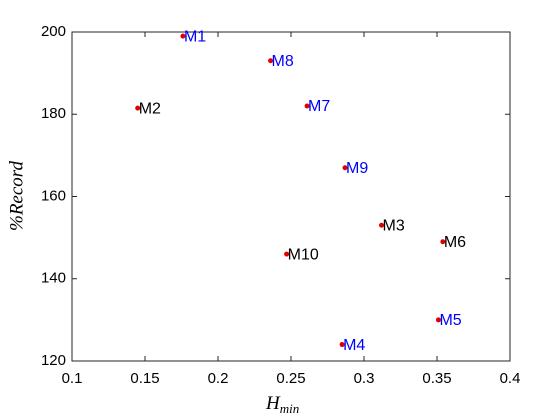 This screenshot has width=560, height=420. I want to click on point-label: M9, so click(357, 168).